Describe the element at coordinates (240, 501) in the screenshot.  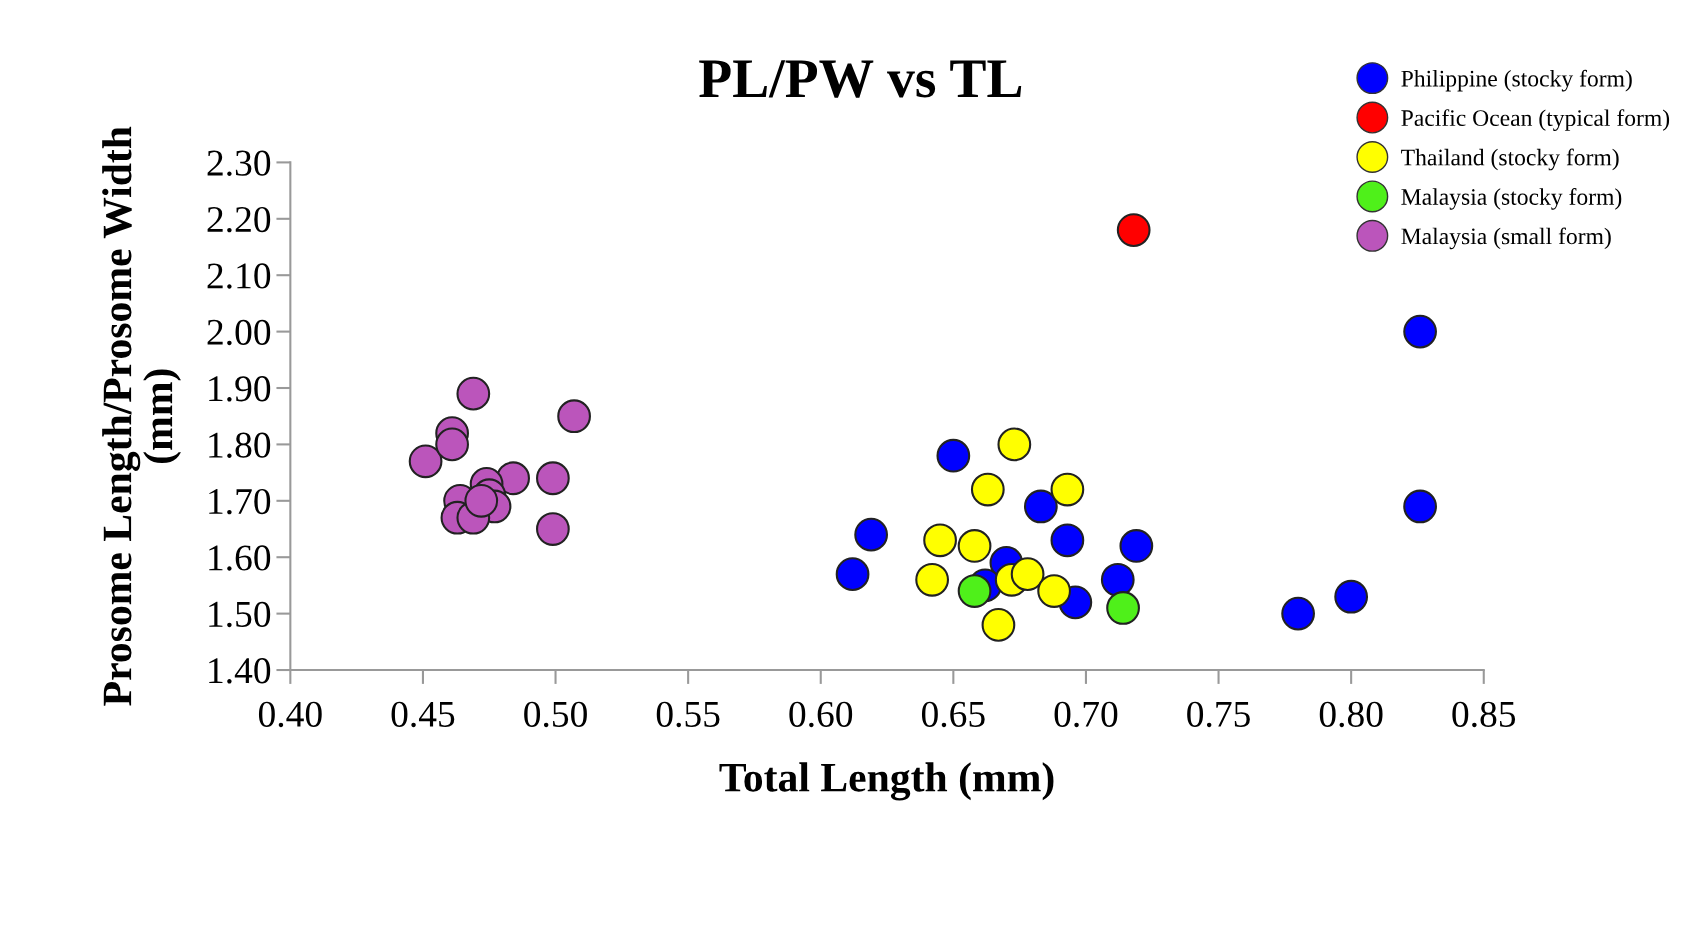
I see `y-tick-label: 1.70` at that location.